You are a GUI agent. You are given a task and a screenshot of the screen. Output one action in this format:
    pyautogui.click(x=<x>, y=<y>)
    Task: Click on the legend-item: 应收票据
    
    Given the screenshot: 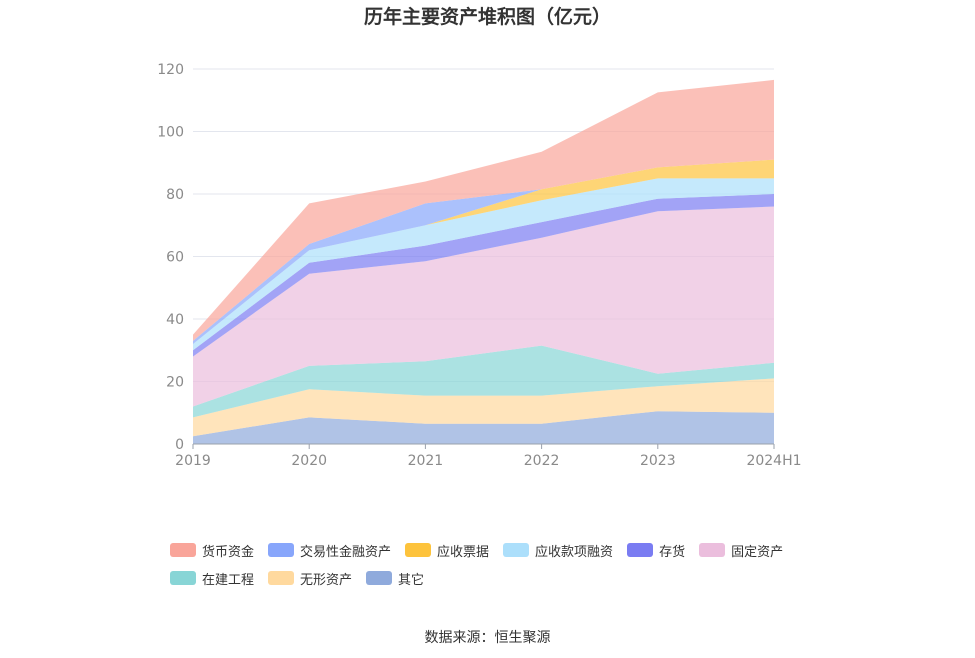 What is the action you would take?
    pyautogui.click(x=447, y=550)
    